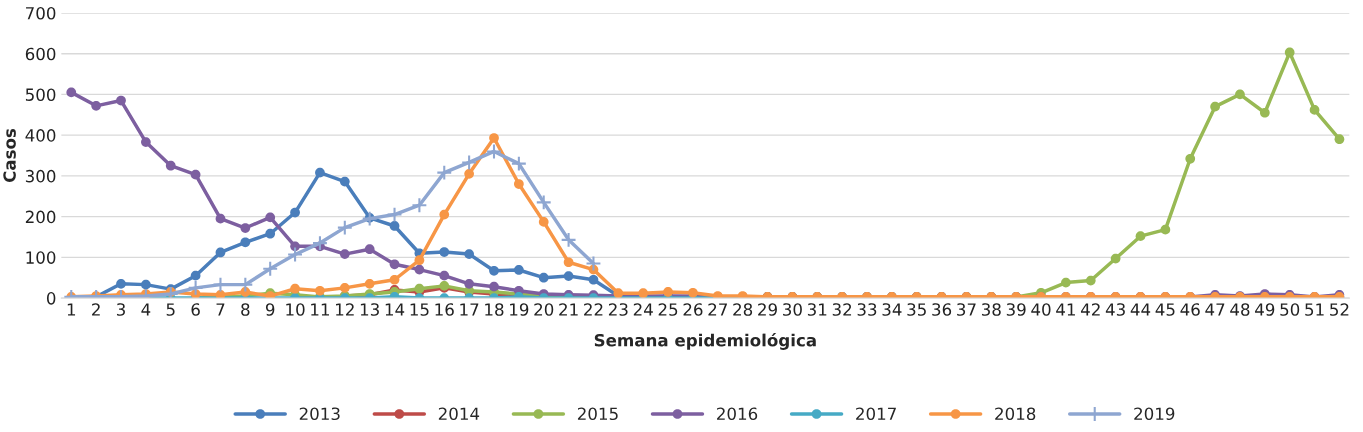 The height and width of the screenshot is (432, 1363). Describe the element at coordinates (991, 309) in the screenshot. I see `x-tick-label: 38` at that location.